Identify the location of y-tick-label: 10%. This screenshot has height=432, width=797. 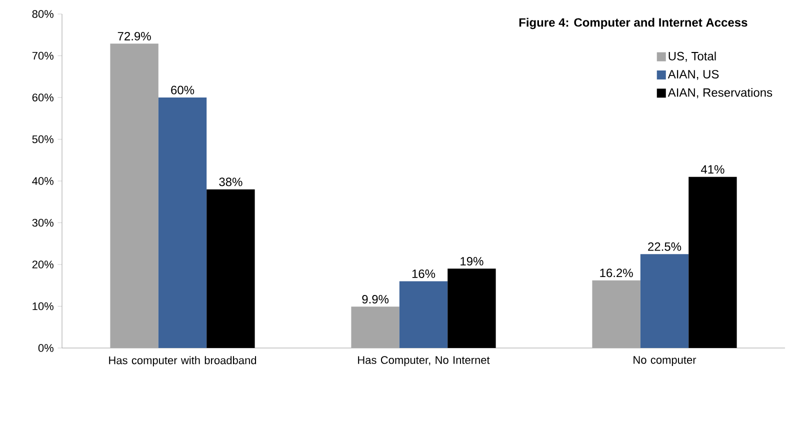
(43, 306).